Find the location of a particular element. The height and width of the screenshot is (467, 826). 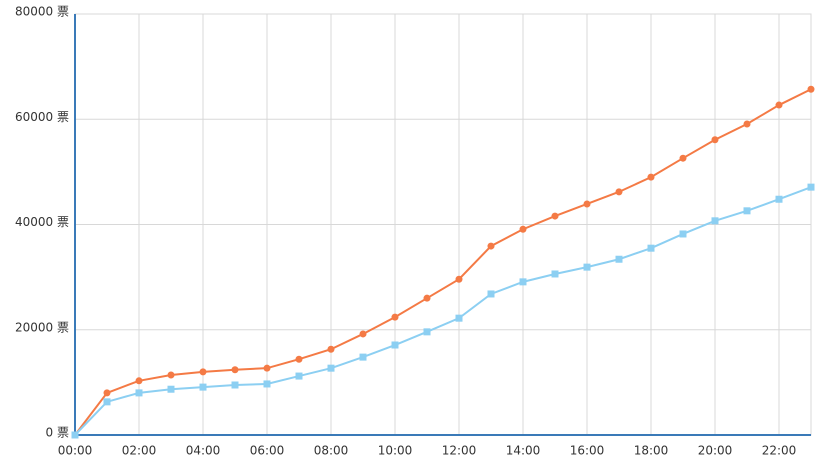

x-tick-label: 00:00 is located at coordinates (75, 451).